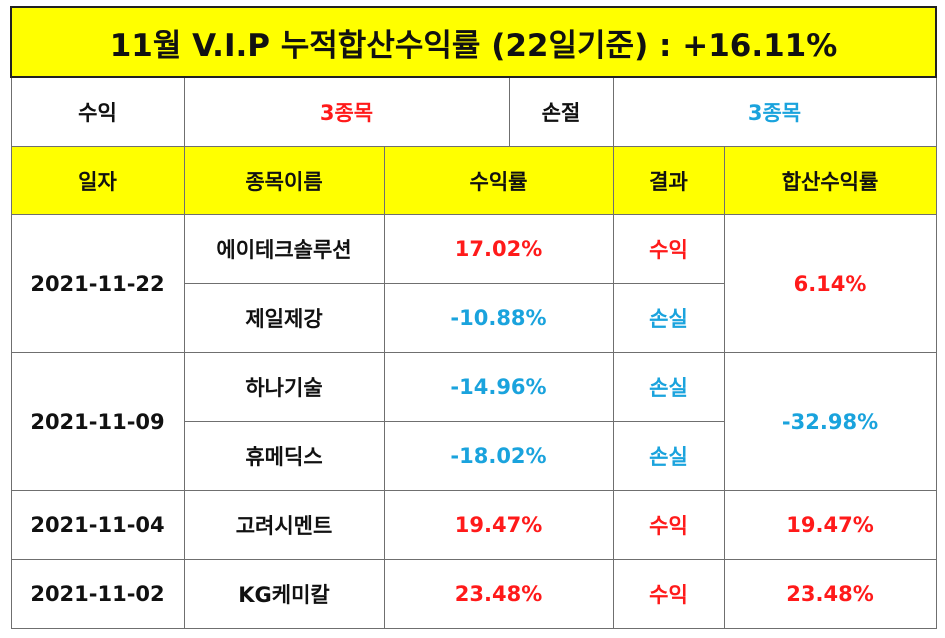  Describe the element at coordinates (97, 111) in the screenshot. I see `profit-label: 수익` at that location.